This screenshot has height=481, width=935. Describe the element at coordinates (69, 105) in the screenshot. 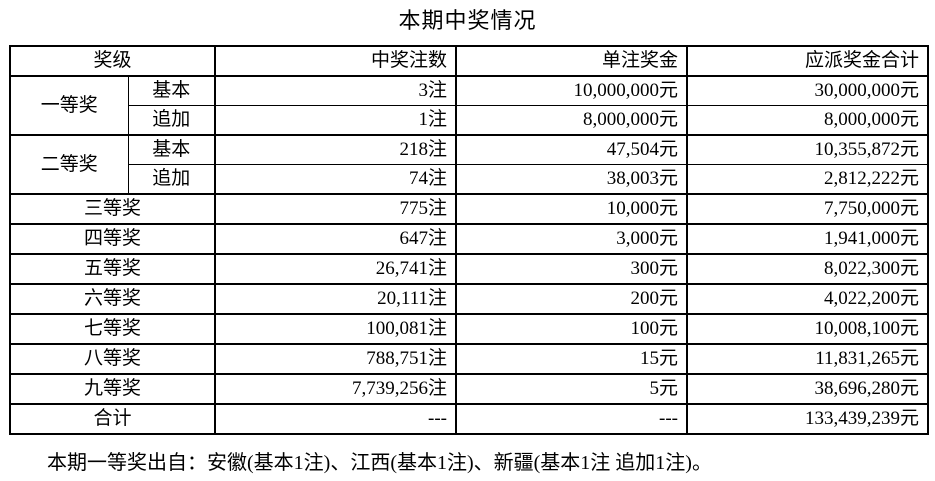

I see `prize-level-cell: 一等奖` at that location.